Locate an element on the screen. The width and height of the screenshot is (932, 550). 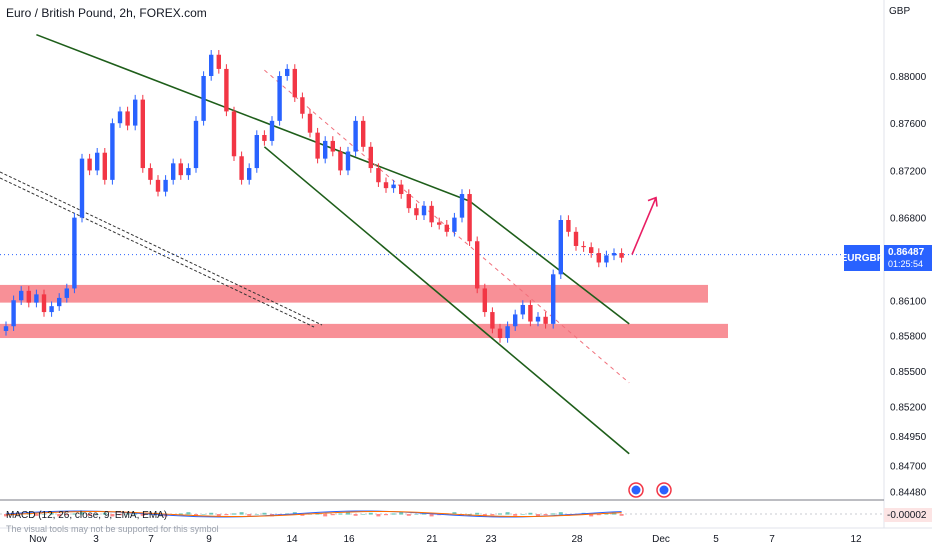
economic-event-dot is located at coordinates (664, 490).